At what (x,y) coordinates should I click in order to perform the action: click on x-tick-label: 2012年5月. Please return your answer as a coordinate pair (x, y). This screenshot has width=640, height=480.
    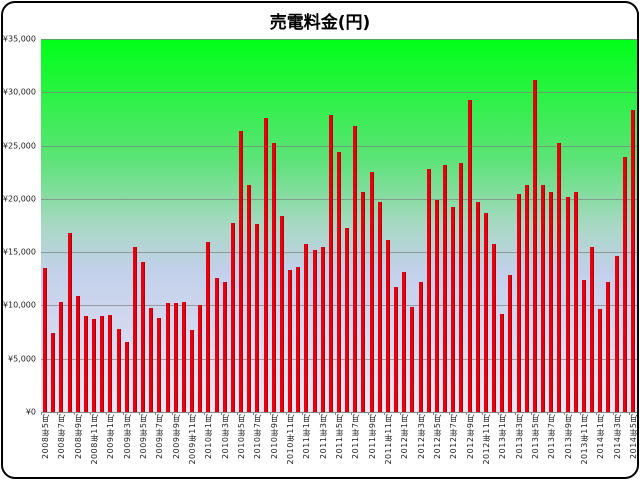
    Looking at the image, I should click on (437, 436).